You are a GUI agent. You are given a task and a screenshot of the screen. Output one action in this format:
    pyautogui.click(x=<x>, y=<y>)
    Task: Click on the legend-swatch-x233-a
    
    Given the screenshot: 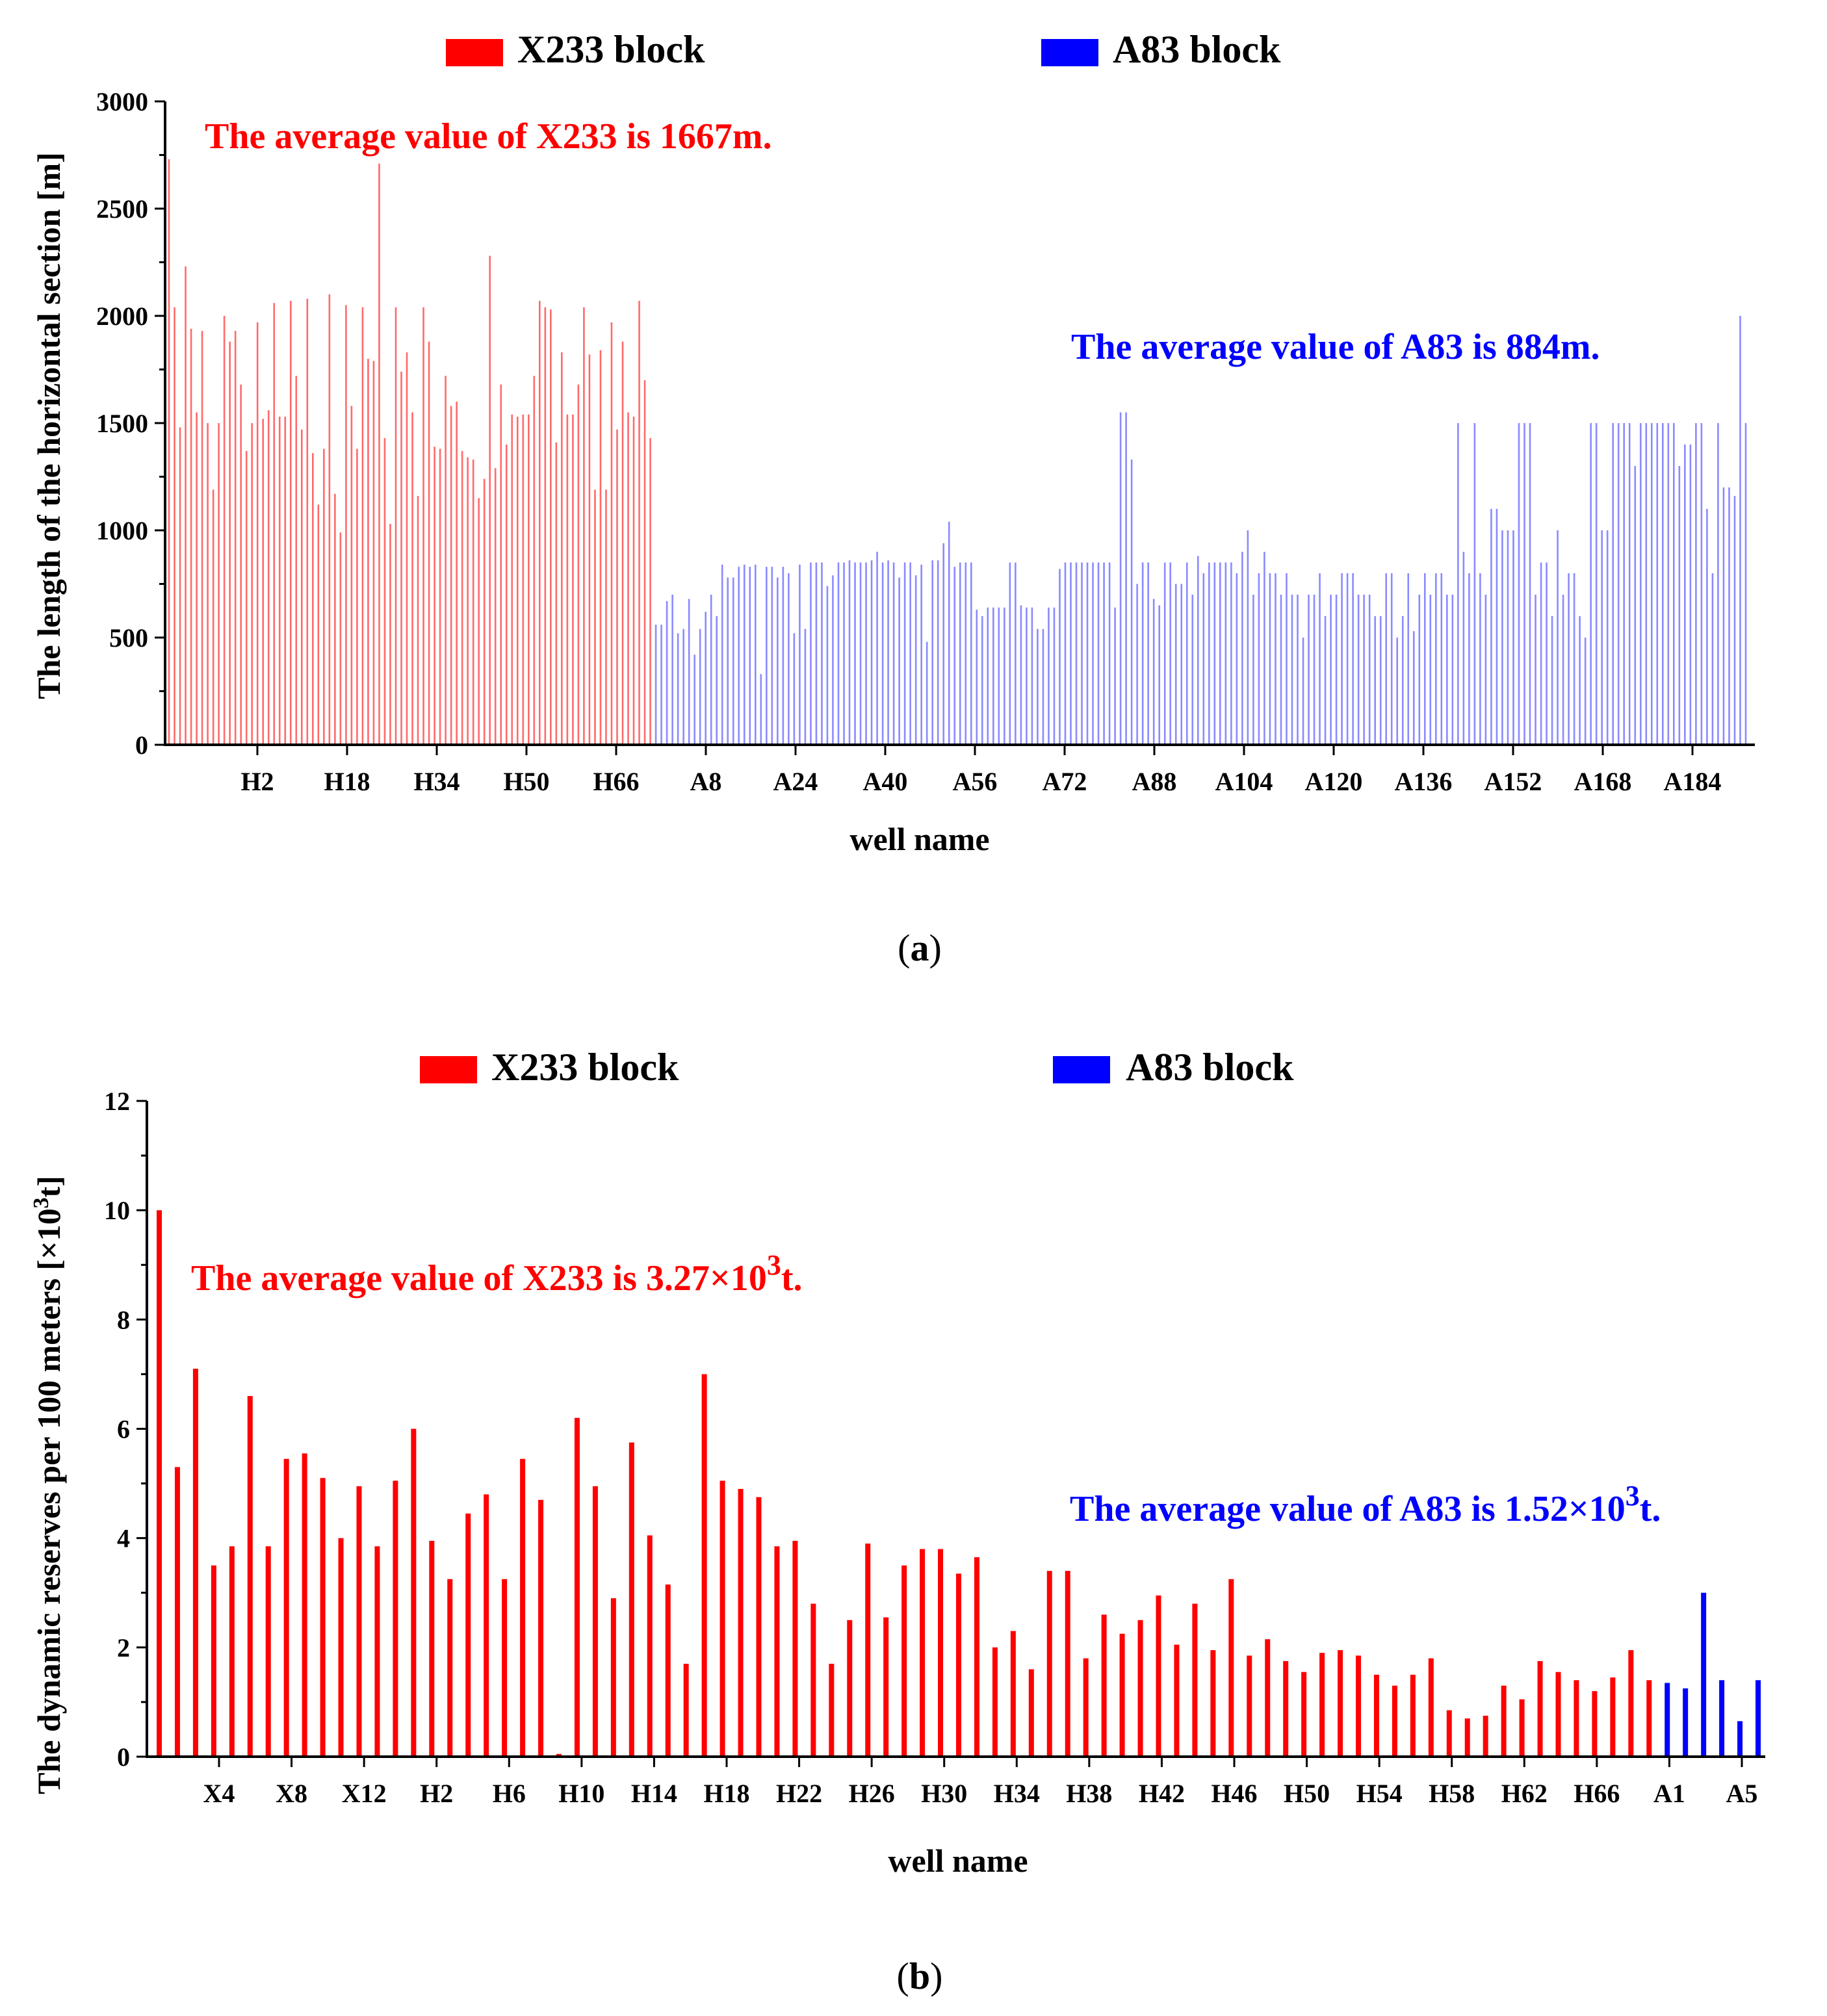 What is the action you would take?
    pyautogui.click(x=475, y=52)
    